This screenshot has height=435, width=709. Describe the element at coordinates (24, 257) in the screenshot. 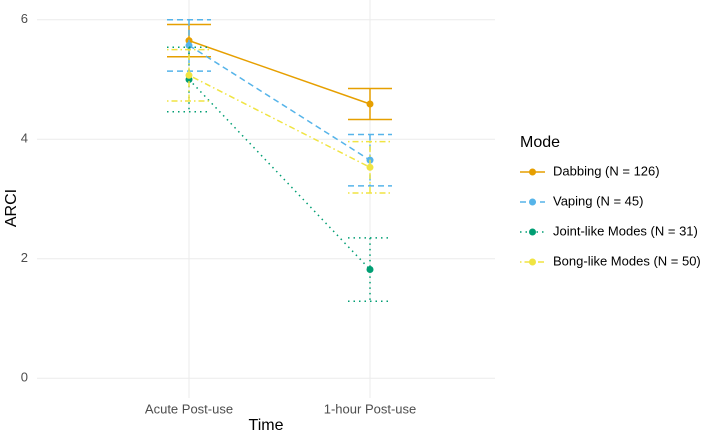

I see `y-tick-label: 2` at that location.